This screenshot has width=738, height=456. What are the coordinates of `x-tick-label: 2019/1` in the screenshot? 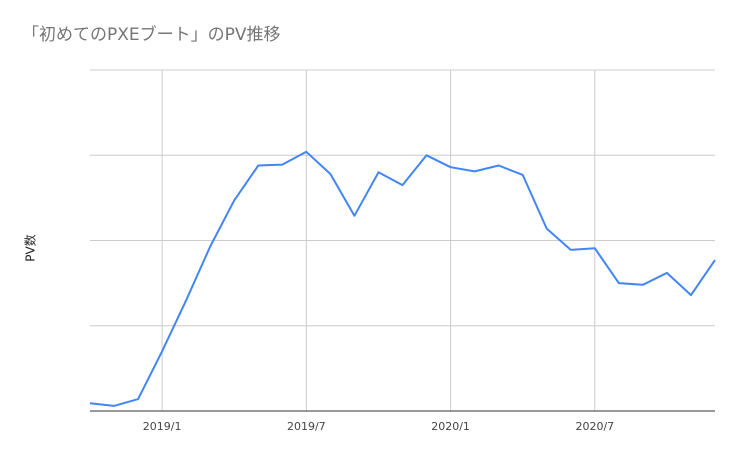 It's located at (162, 426).